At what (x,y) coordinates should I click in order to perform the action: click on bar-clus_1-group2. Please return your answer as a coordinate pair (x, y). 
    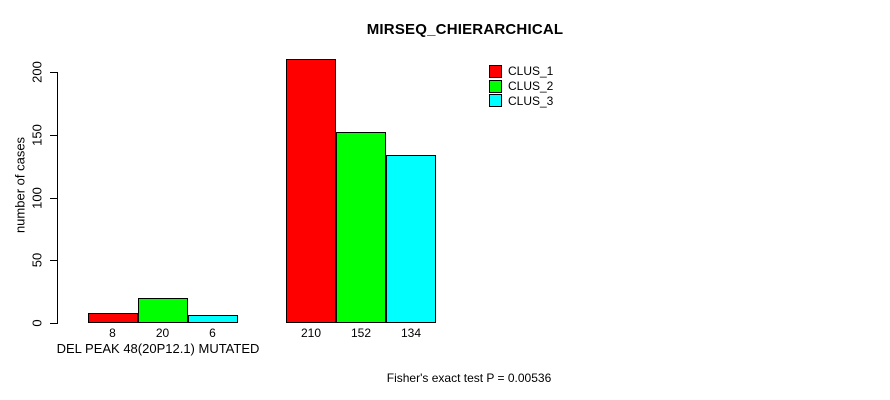
    Looking at the image, I should click on (311, 191).